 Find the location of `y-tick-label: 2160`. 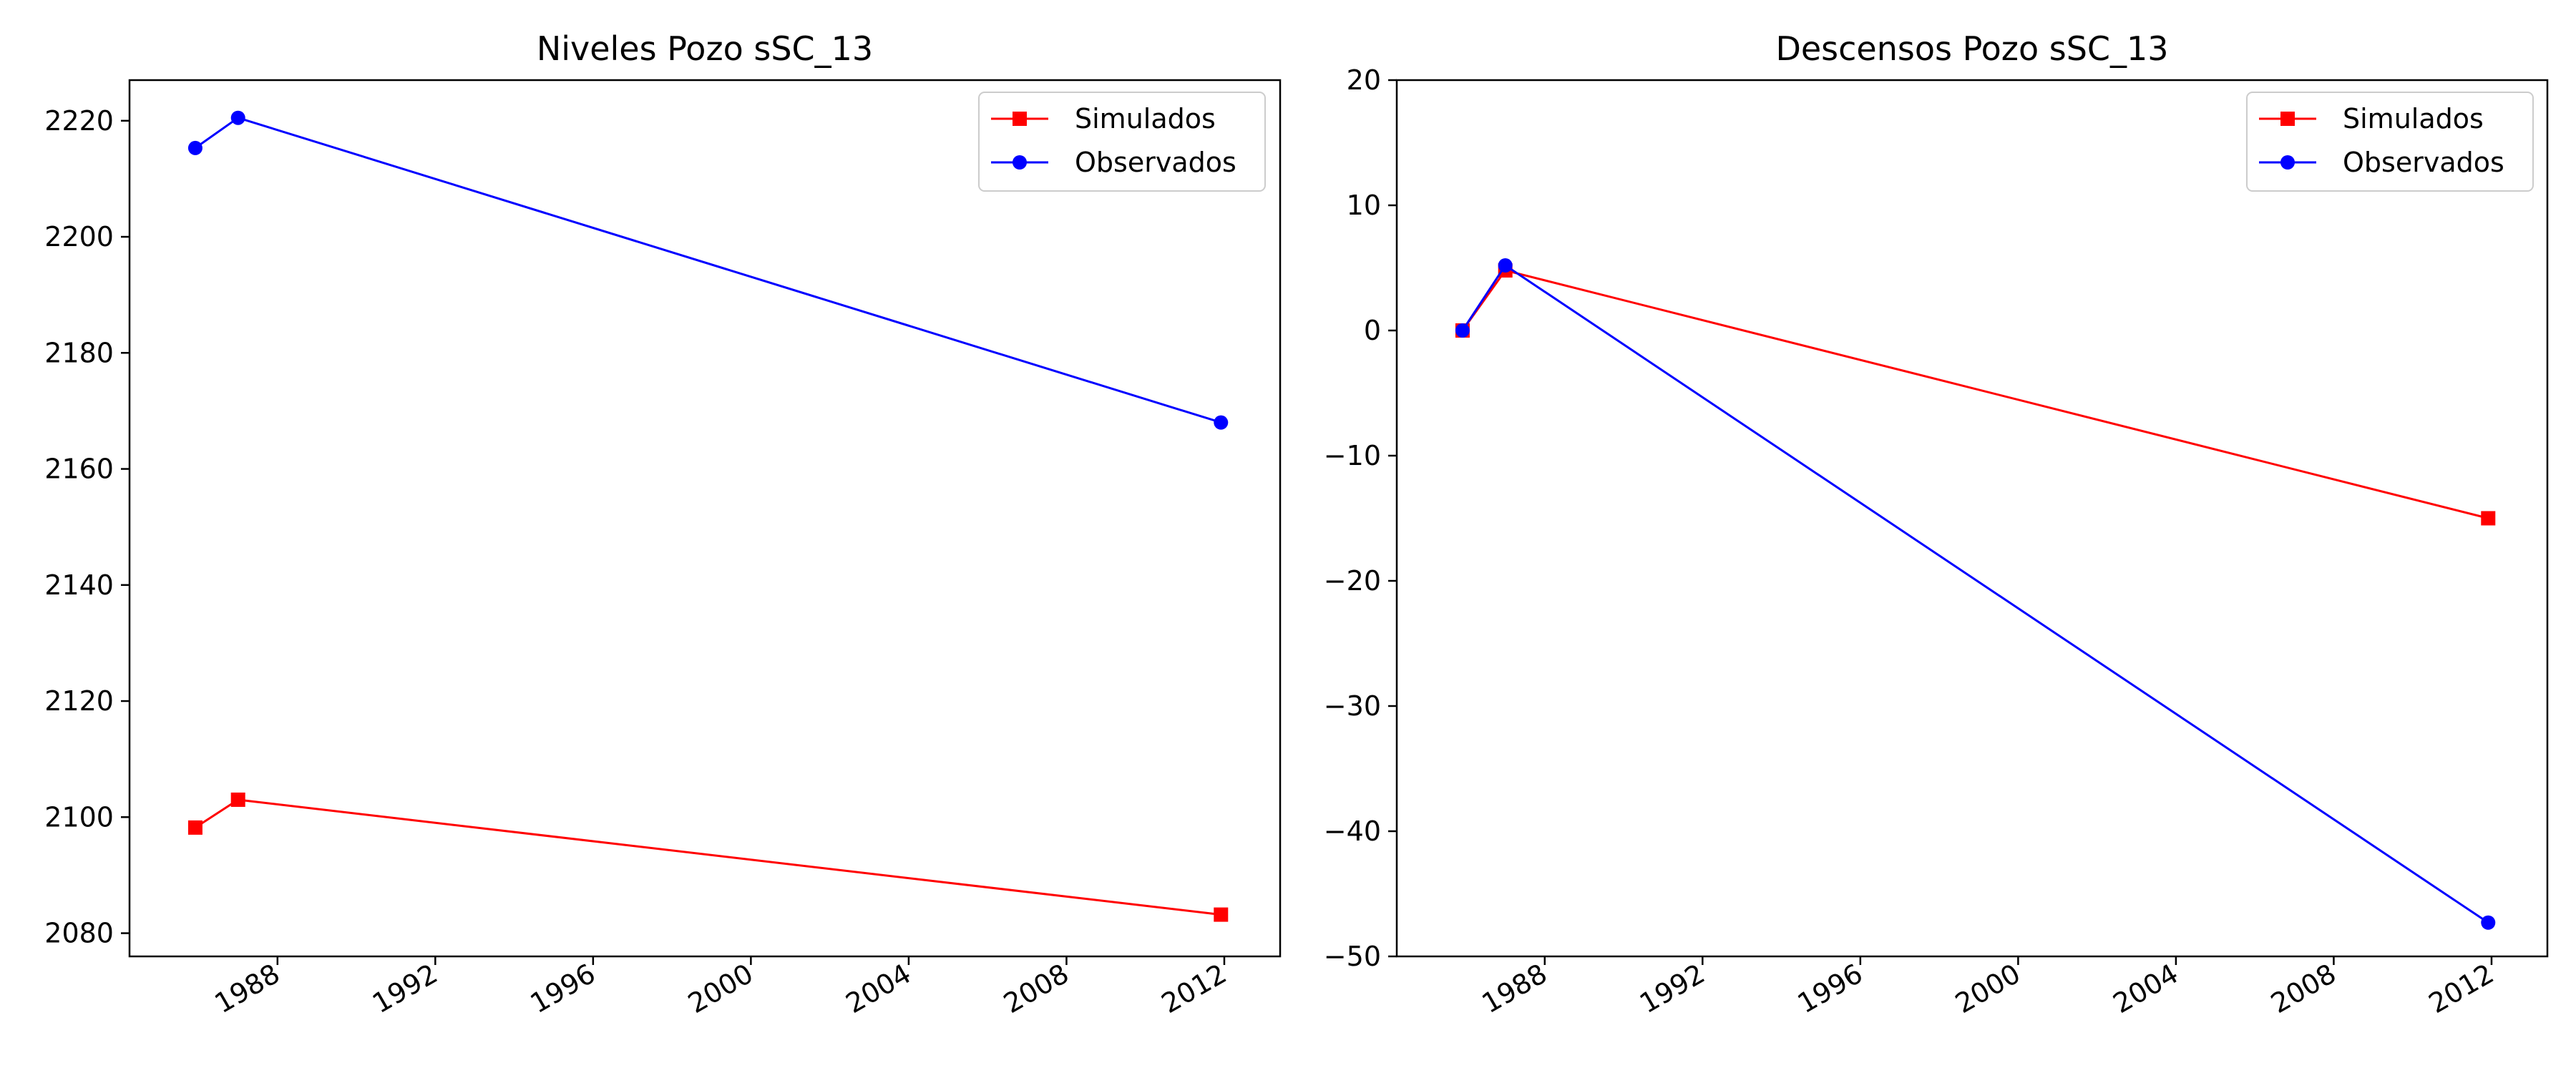

y-tick-label: 2160 is located at coordinates (79, 470).